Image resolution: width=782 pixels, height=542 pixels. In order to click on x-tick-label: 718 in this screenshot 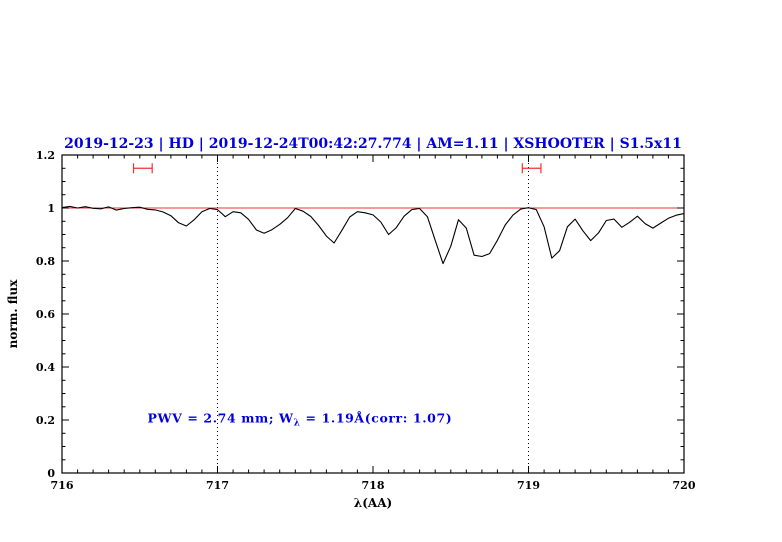, I will do `click(373, 485)`.